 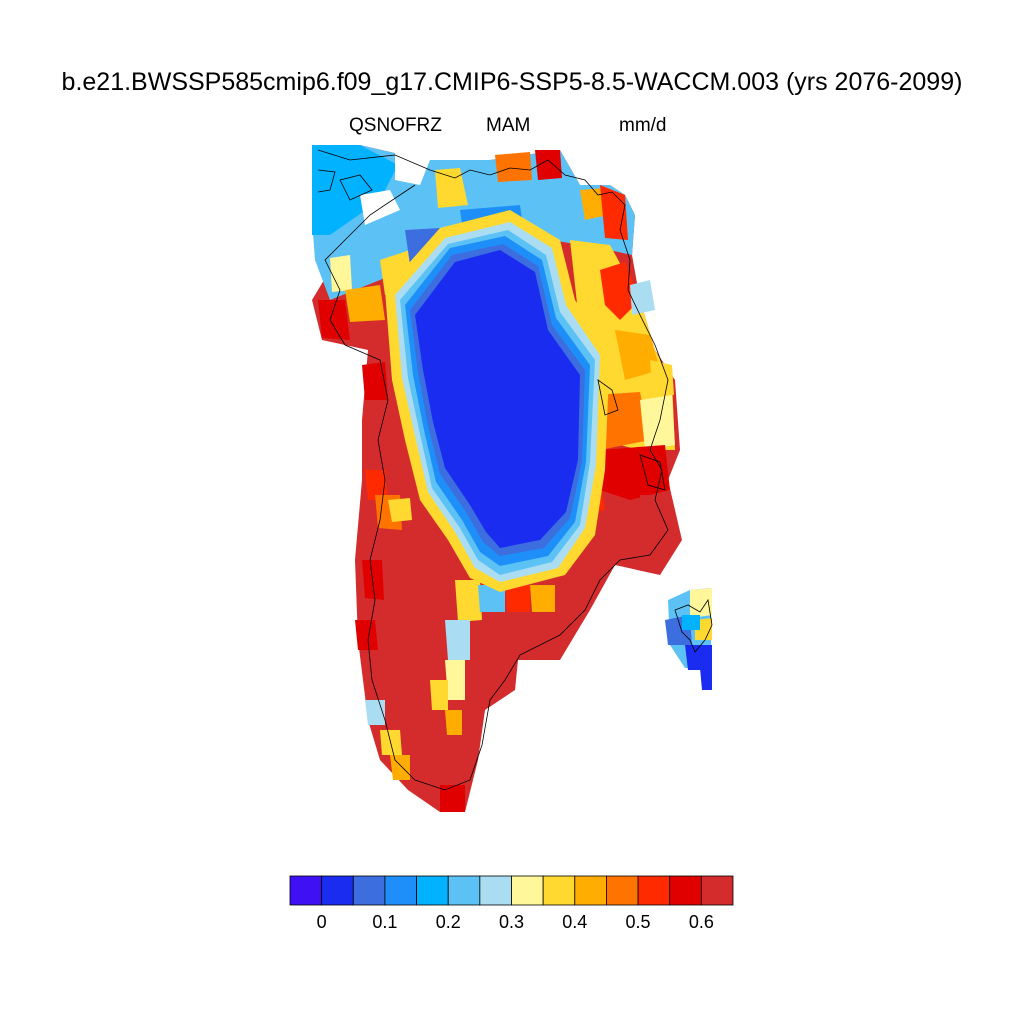 What do you see at coordinates (385, 922) in the screenshot?
I see `colorbar-tick-label: 0.1` at bounding box center [385, 922].